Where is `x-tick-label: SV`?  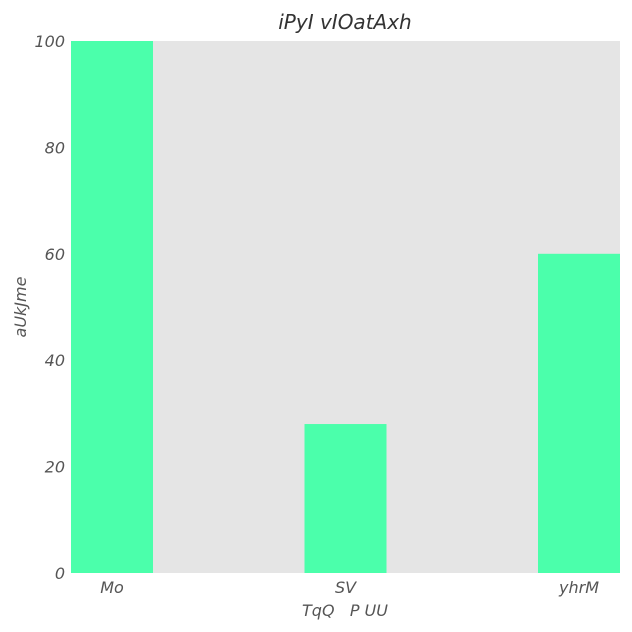 x-tick-label: SV is located at coordinates (346, 587).